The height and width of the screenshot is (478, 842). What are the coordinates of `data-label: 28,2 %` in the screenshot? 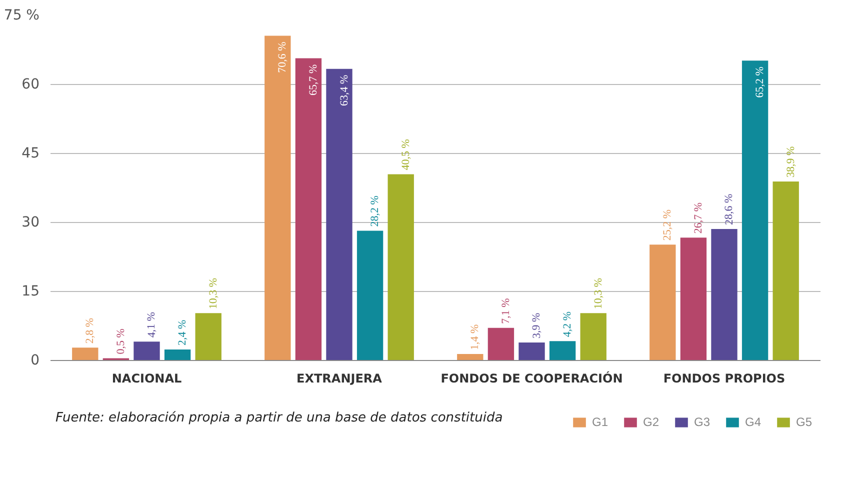 It's located at (375, 211).